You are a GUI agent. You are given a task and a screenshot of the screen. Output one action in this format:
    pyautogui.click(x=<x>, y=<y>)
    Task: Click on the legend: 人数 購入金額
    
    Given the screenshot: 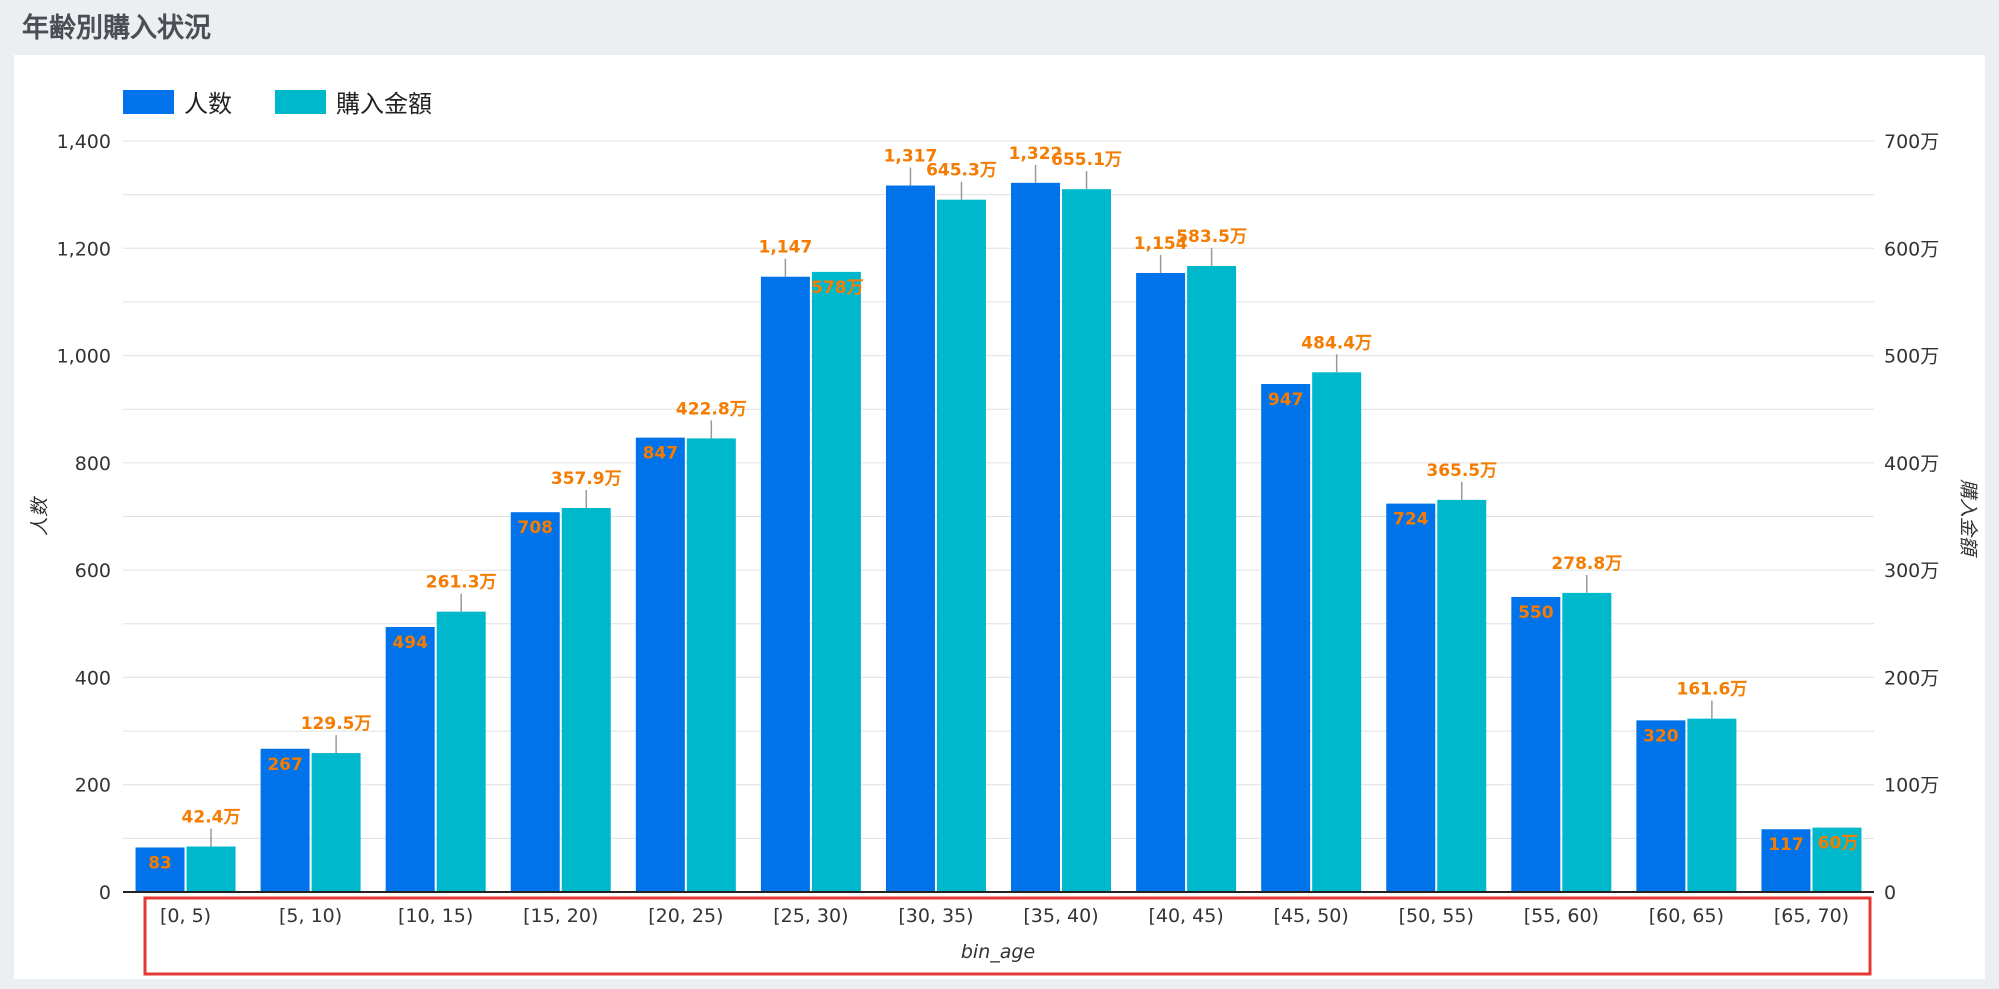 What is the action you would take?
    pyautogui.click(x=277, y=104)
    